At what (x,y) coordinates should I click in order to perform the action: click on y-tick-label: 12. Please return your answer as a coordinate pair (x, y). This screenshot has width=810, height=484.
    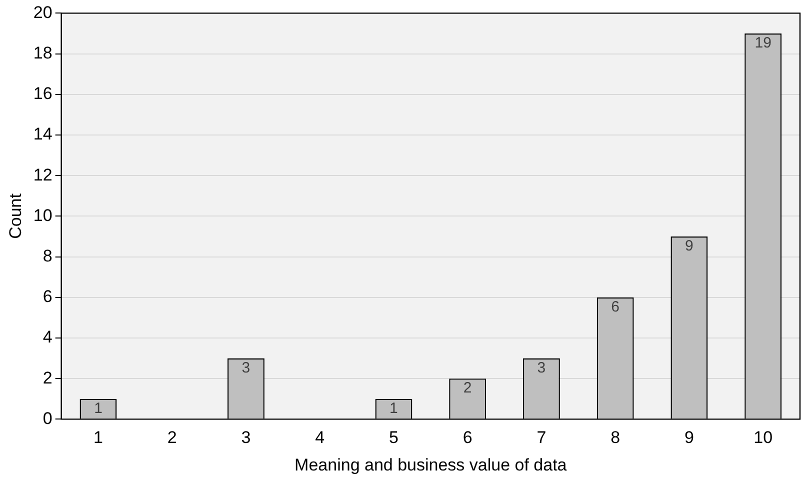
    Looking at the image, I should click on (42, 174).